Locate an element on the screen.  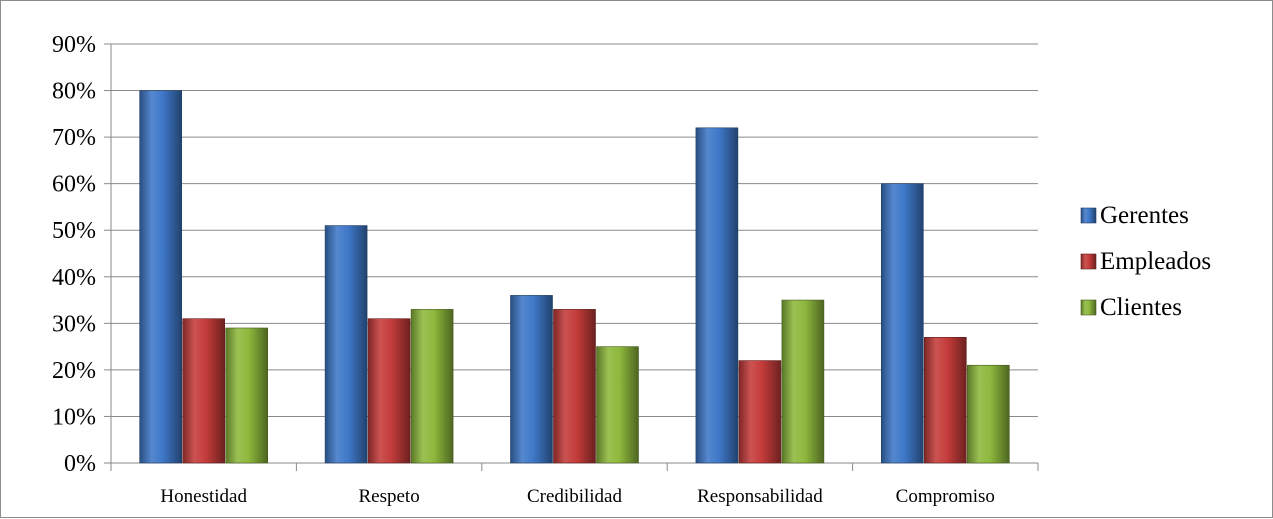
legend-swatch-empleados is located at coordinates (1088, 261).